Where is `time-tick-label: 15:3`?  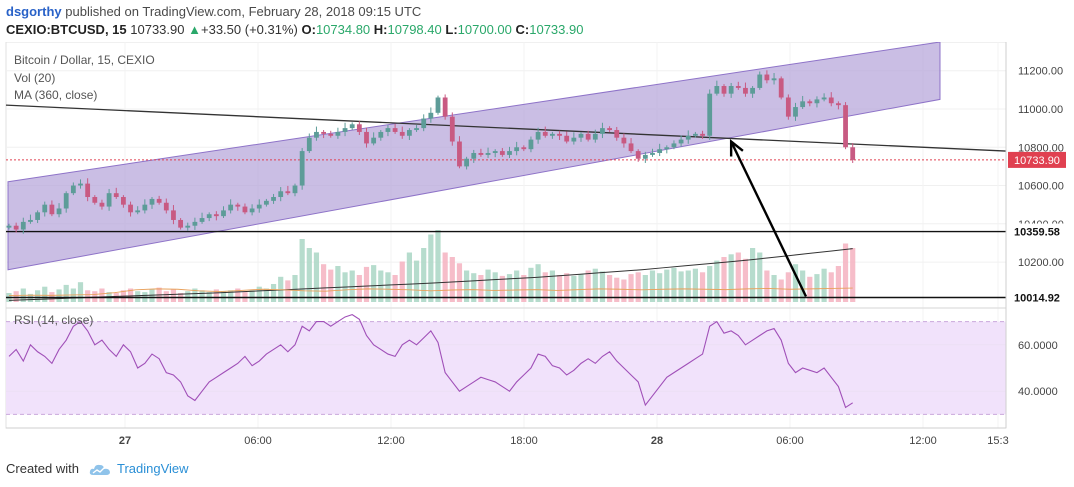
time-tick-label: 15:3 is located at coordinates (997, 441).